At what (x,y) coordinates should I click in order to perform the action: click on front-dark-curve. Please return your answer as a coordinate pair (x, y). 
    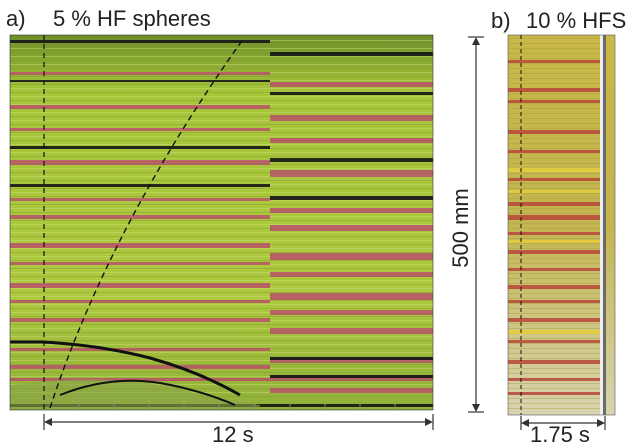
    Looking at the image, I should click on (125, 368).